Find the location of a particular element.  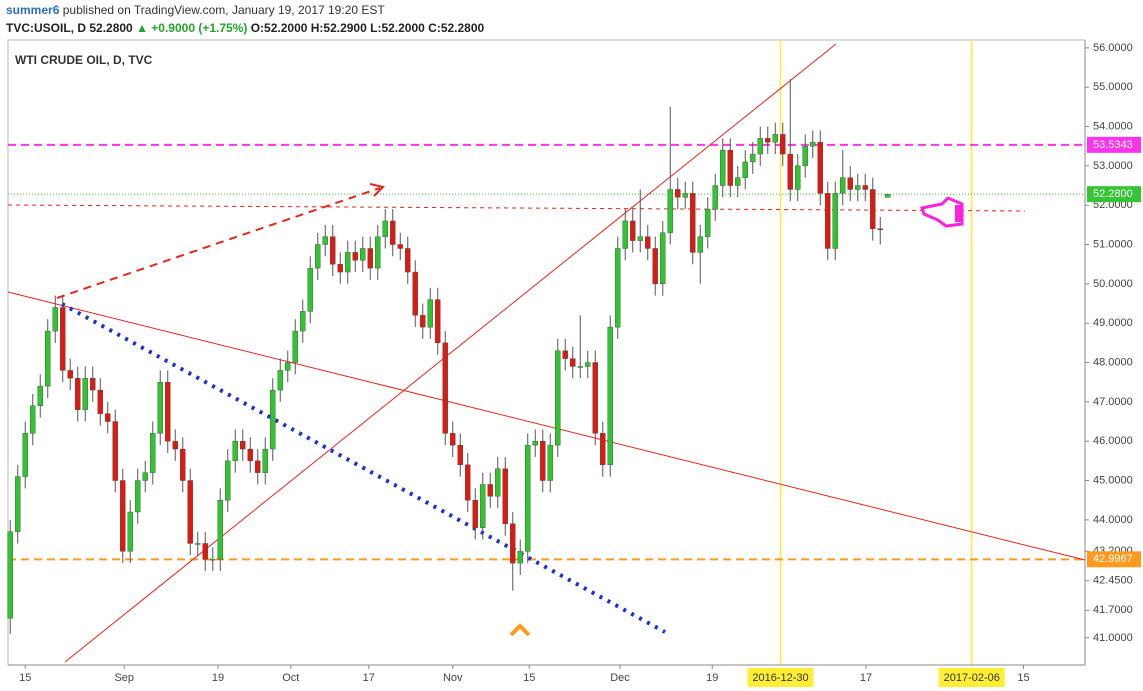

y-tick-label: 41.7000 is located at coordinates (1113, 610).